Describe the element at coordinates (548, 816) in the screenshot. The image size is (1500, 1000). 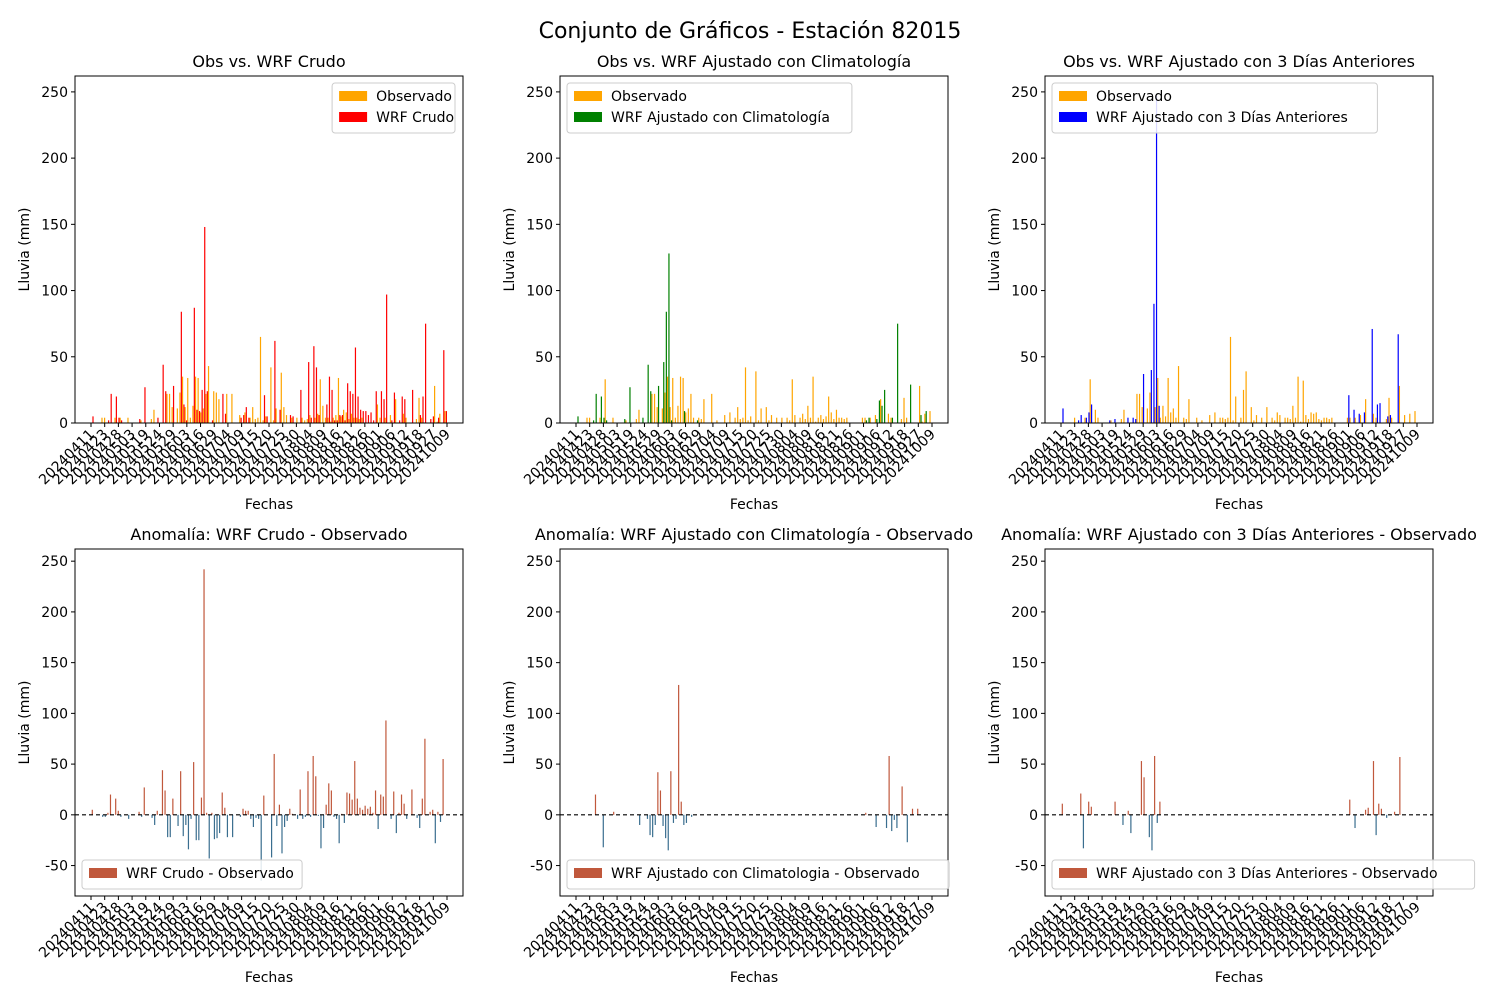
I see `y-tick-label: 0` at that location.